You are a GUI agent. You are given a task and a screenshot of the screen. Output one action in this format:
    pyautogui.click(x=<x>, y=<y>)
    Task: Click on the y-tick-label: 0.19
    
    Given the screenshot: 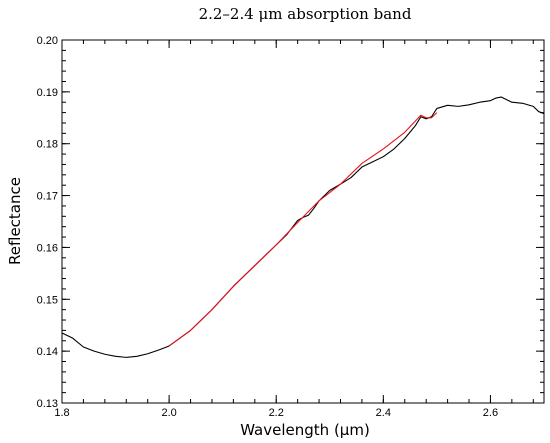 What is the action you would take?
    pyautogui.click(x=47, y=93)
    